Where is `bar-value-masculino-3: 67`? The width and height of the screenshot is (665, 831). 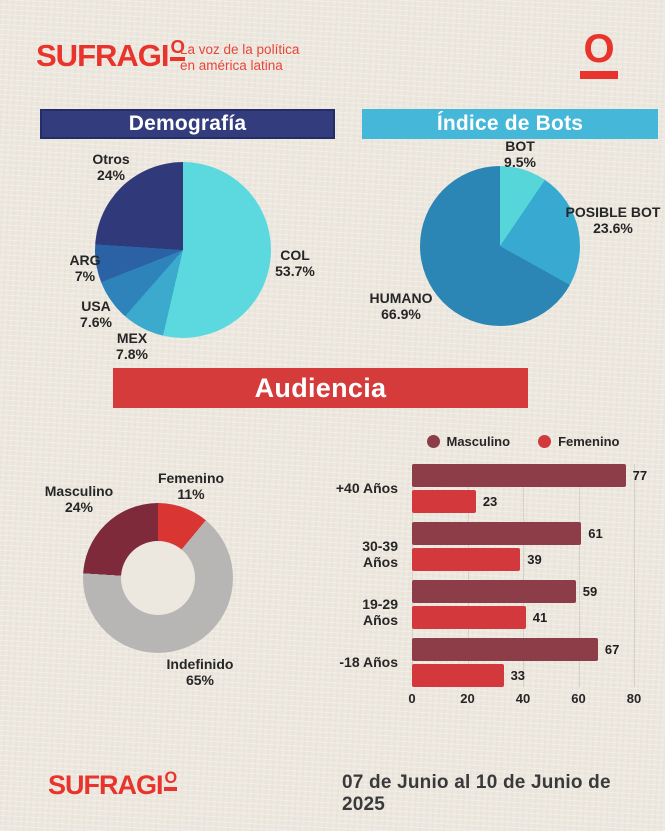 bar-value-masculino-3: 67 is located at coordinates (612, 649).